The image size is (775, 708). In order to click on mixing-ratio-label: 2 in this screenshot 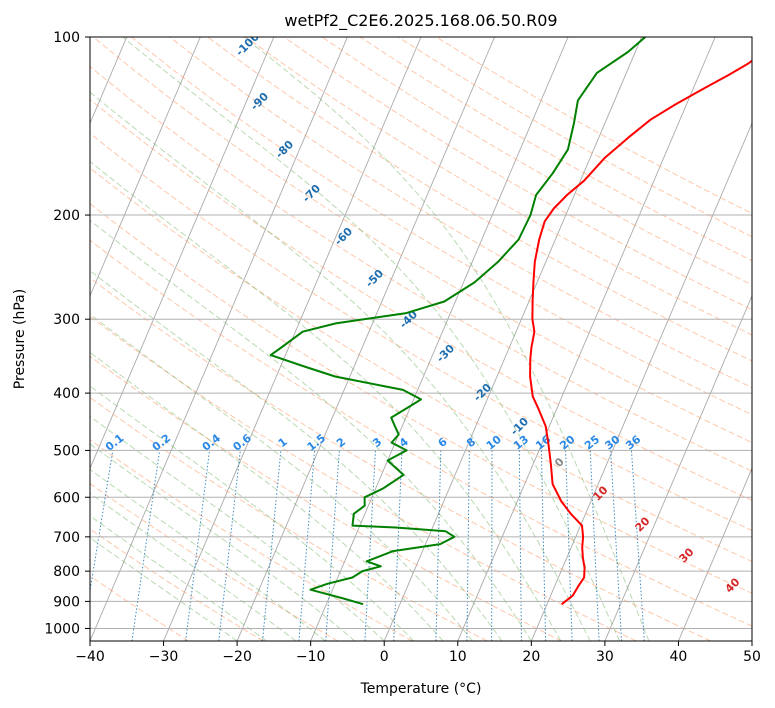, I will do `click(341, 442)`.